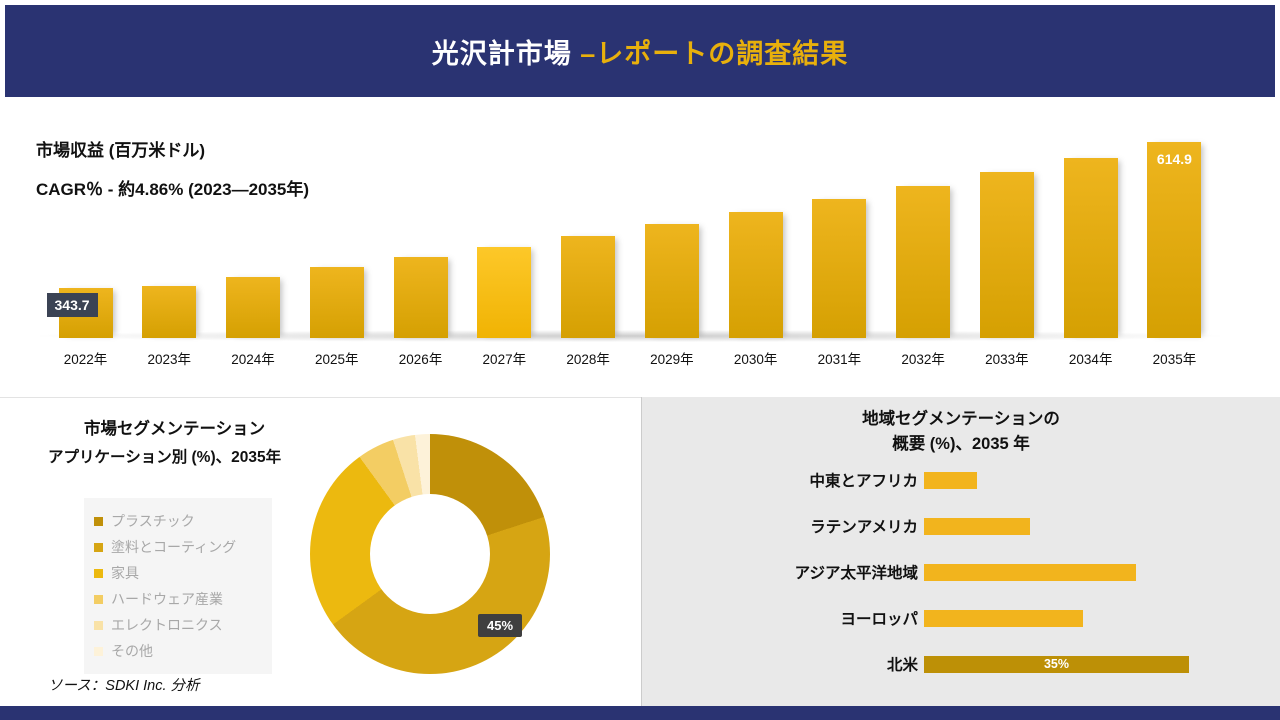 The width and height of the screenshot is (1280, 720). What do you see at coordinates (1174, 159) in the screenshot?
I see `last-bar-value-label: 614.9` at bounding box center [1174, 159].